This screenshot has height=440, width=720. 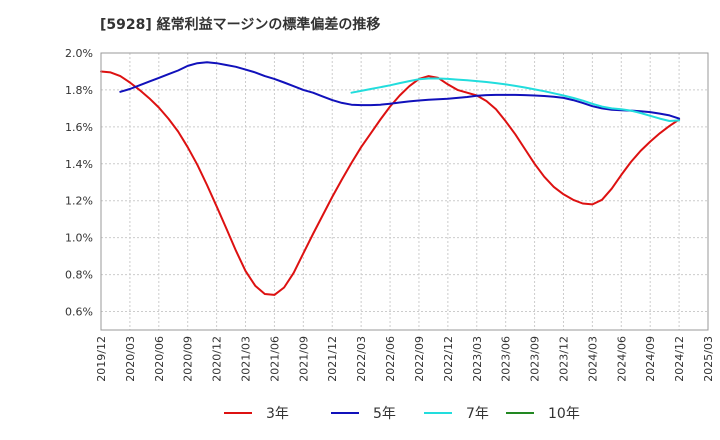 I want to click on legend-label: 10年, so click(x=564, y=414).